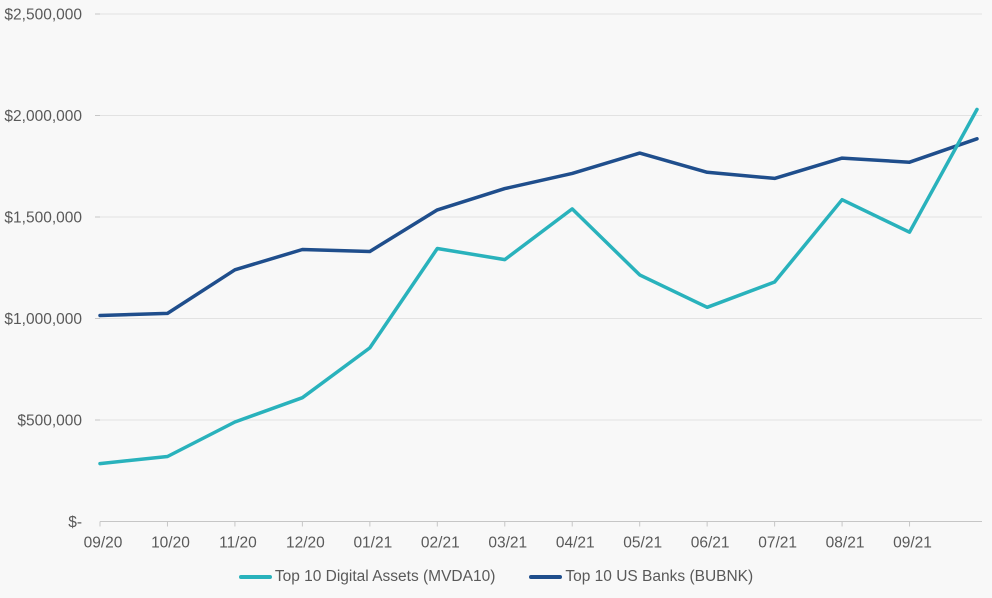  What do you see at coordinates (440, 543) in the screenshot?
I see `x-axis-label: 02/21` at bounding box center [440, 543].